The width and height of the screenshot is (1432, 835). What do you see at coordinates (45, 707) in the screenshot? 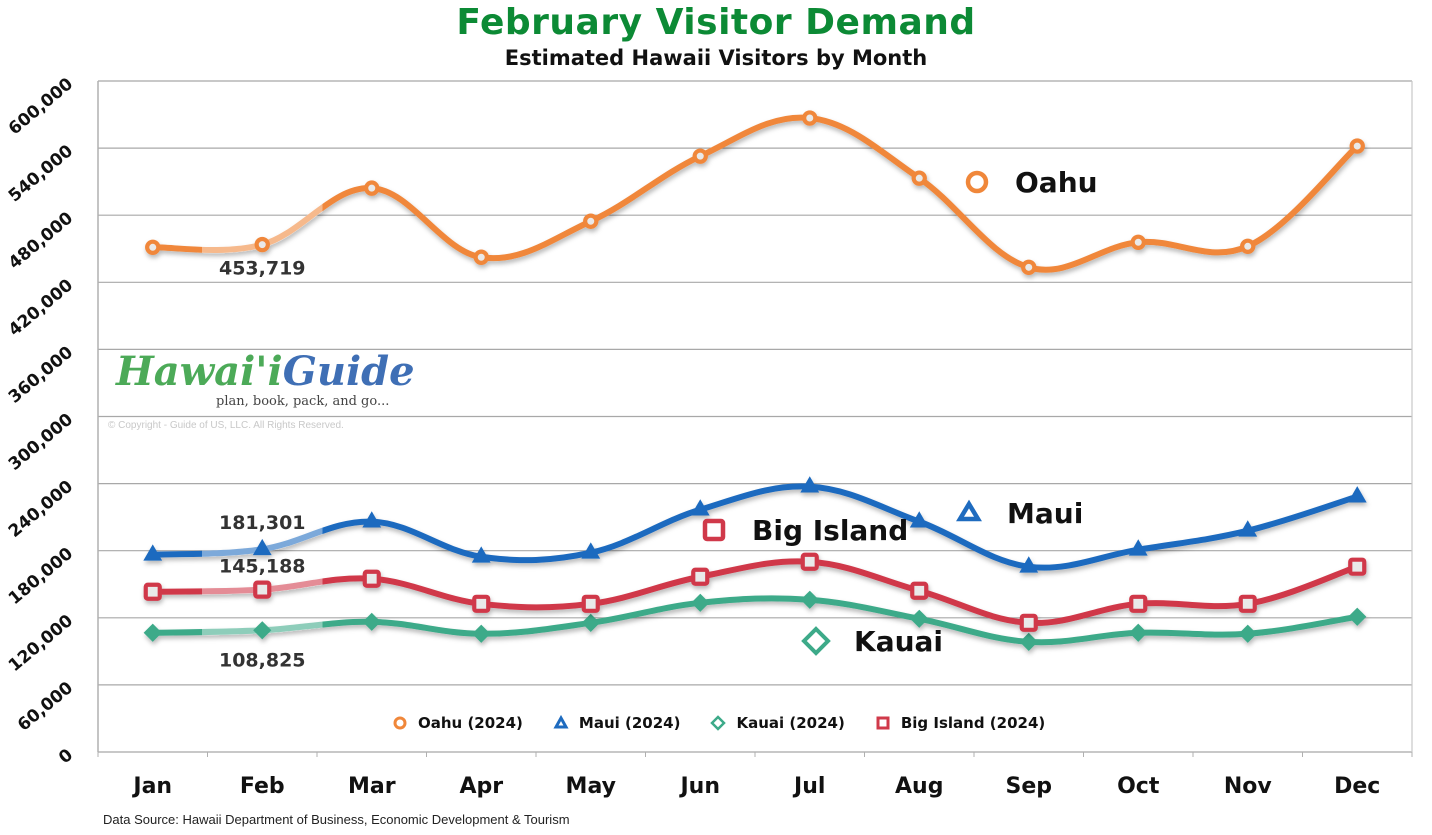
I see `y-tick-label: 60,000` at bounding box center [45, 707].